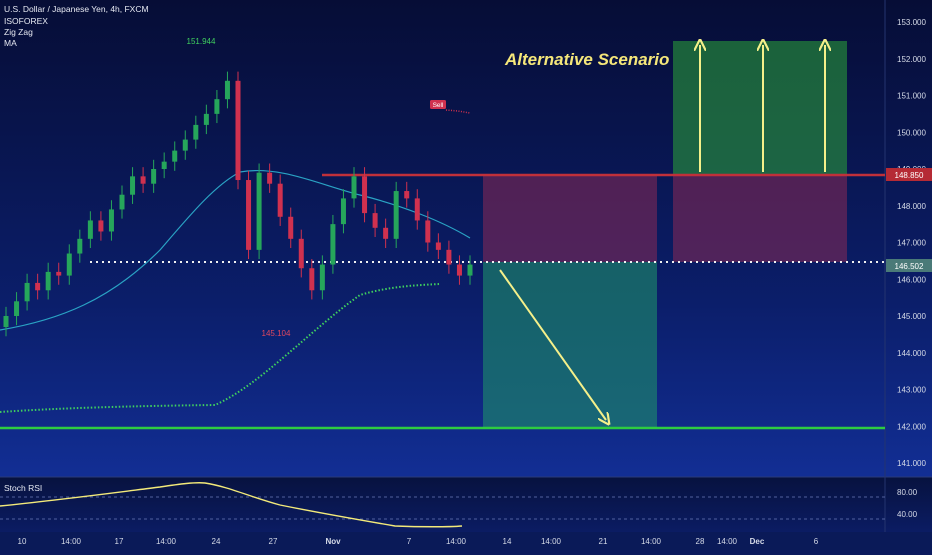  What do you see at coordinates (911, 316) in the screenshot?
I see `y-tick-label: 145.000` at bounding box center [911, 316].